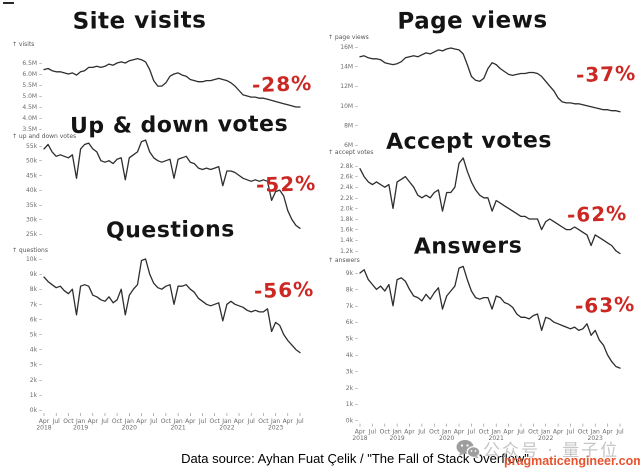  Describe the element at coordinates (36, 289) in the screenshot. I see `svg-text: 8k –` at that location.